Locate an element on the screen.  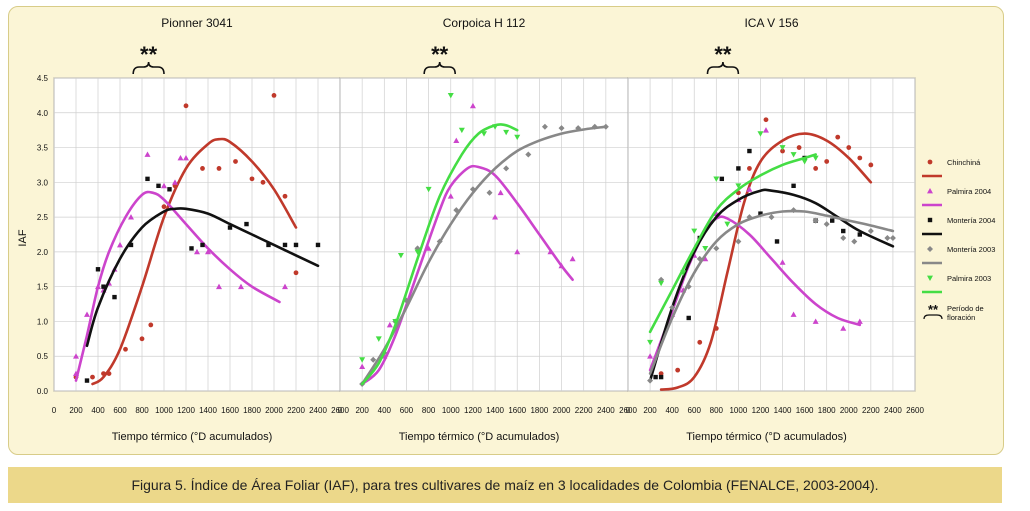
flowering-label: ** is located at coordinates (440, 54).